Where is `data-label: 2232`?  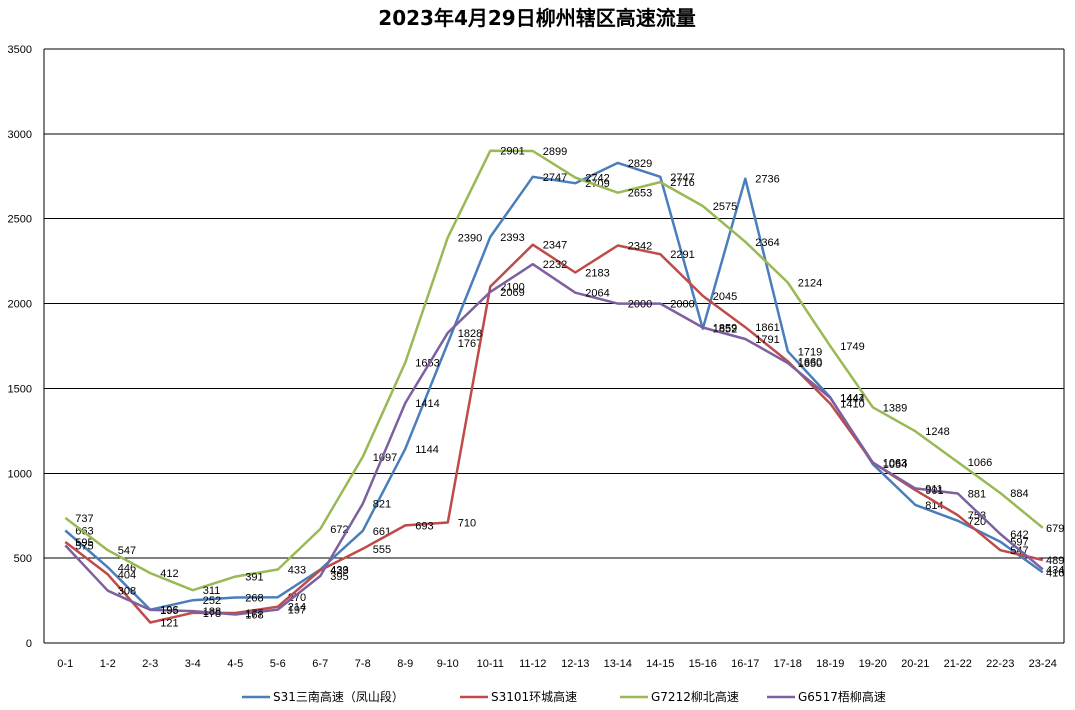
data-label: 2232 is located at coordinates (555, 265).